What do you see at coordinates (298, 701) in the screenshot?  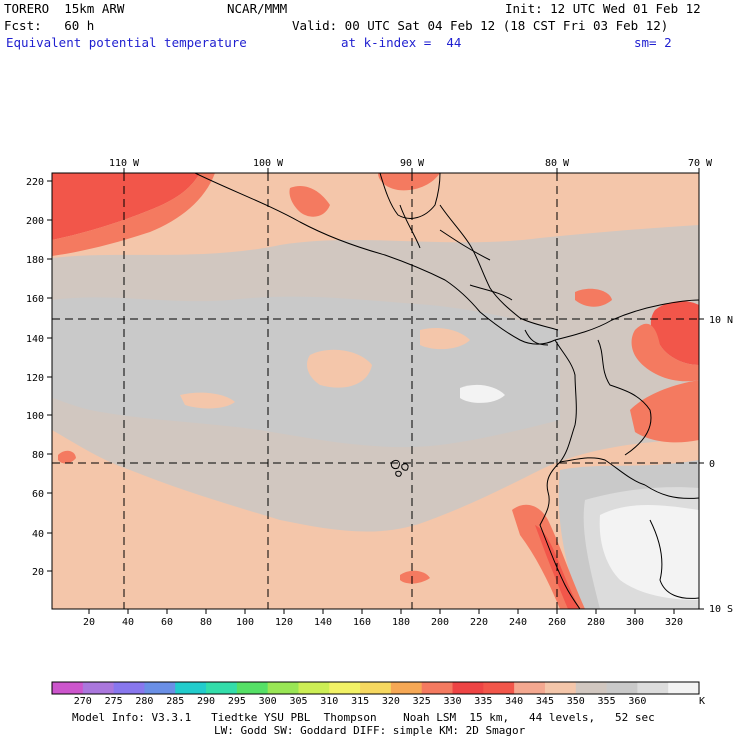 I see `colorbar-label: 305` at bounding box center [298, 701].